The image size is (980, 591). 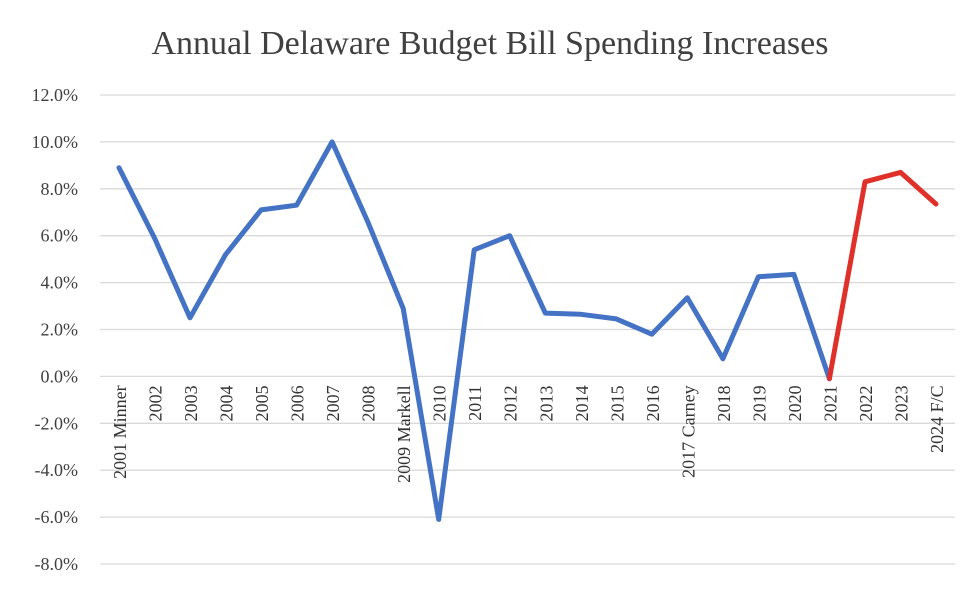 I want to click on x-category-label: 2020, so click(x=795, y=403).